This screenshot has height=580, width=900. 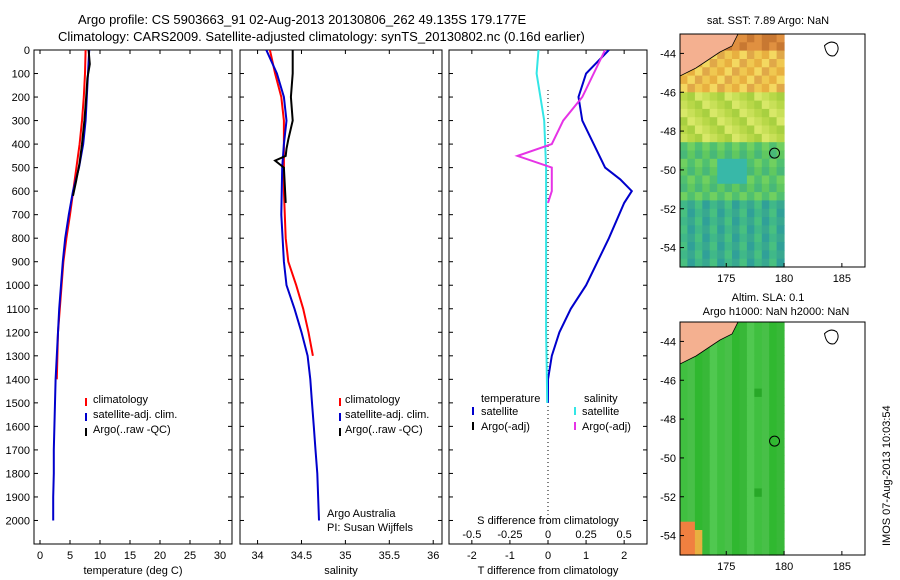 What do you see at coordinates (21, 75) in the screenshot?
I see `y-tick-label: 100` at bounding box center [21, 75].